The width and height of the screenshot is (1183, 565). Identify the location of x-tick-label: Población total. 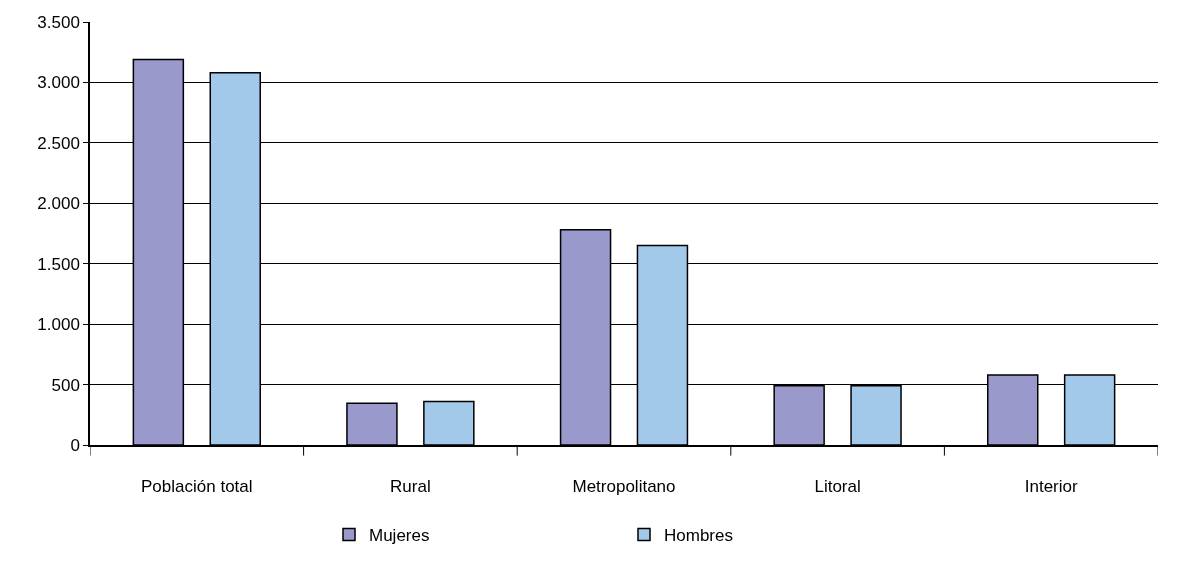
(197, 487).